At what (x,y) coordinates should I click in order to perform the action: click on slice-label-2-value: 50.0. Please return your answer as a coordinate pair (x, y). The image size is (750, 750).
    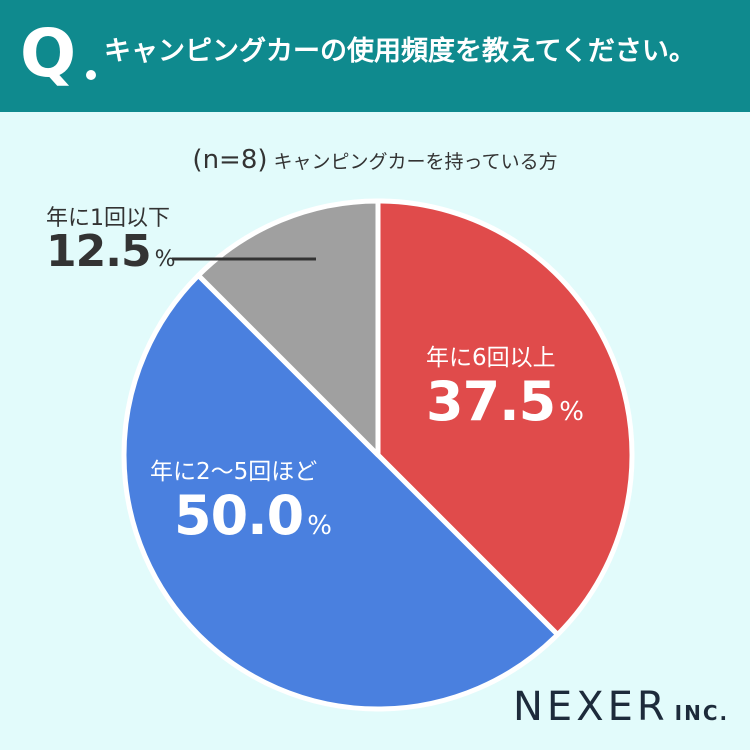
    Looking at the image, I should click on (239, 515).